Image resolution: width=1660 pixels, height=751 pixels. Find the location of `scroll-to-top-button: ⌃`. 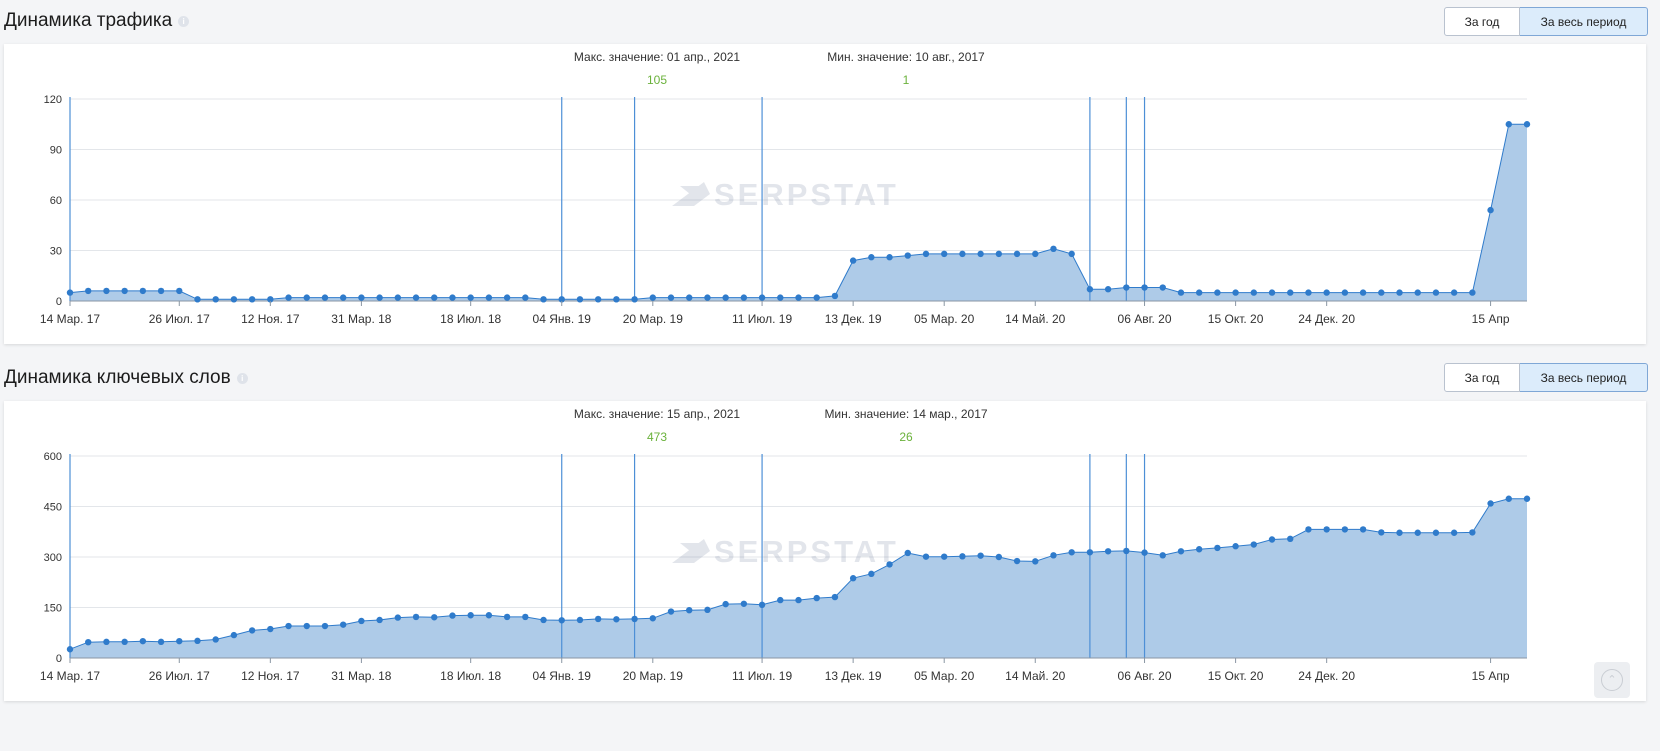

scroll-to-top-button: ⌃ is located at coordinates (1612, 680).